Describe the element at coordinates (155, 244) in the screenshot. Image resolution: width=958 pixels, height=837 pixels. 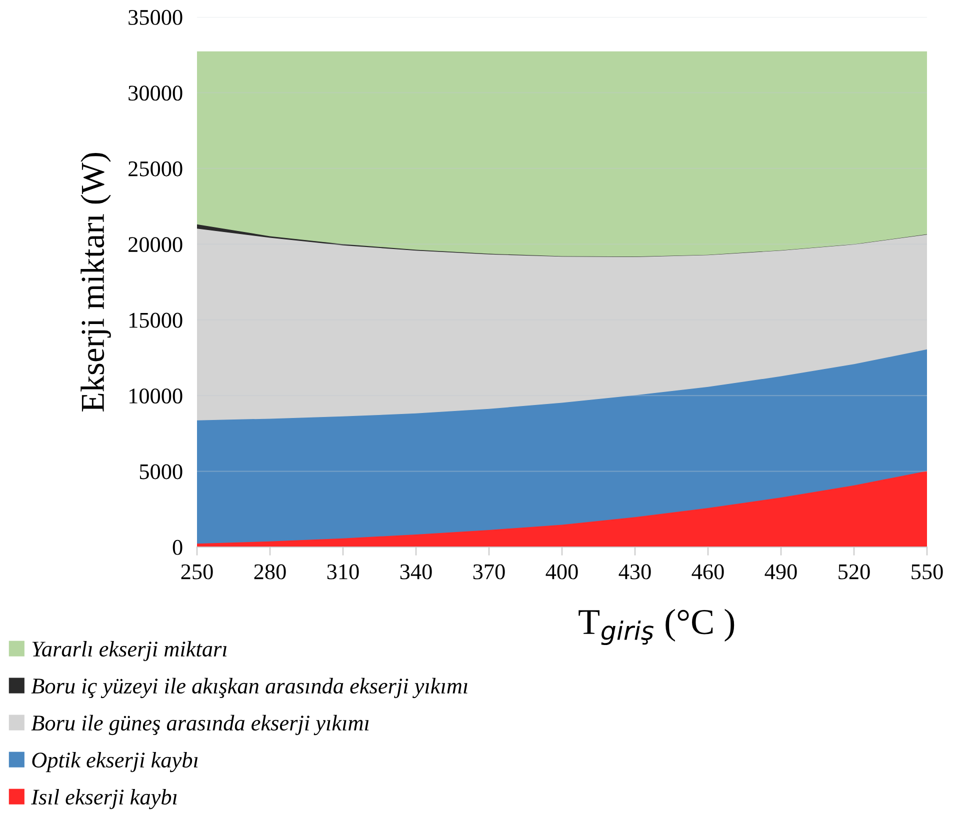
I see `y-tick-label: 20000` at that location.